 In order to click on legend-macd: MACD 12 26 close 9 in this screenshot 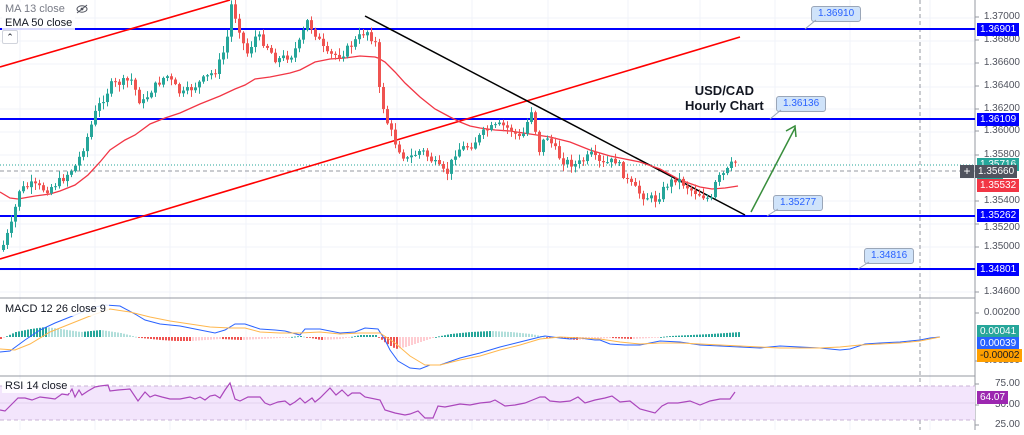, I will do `click(55, 309)`.